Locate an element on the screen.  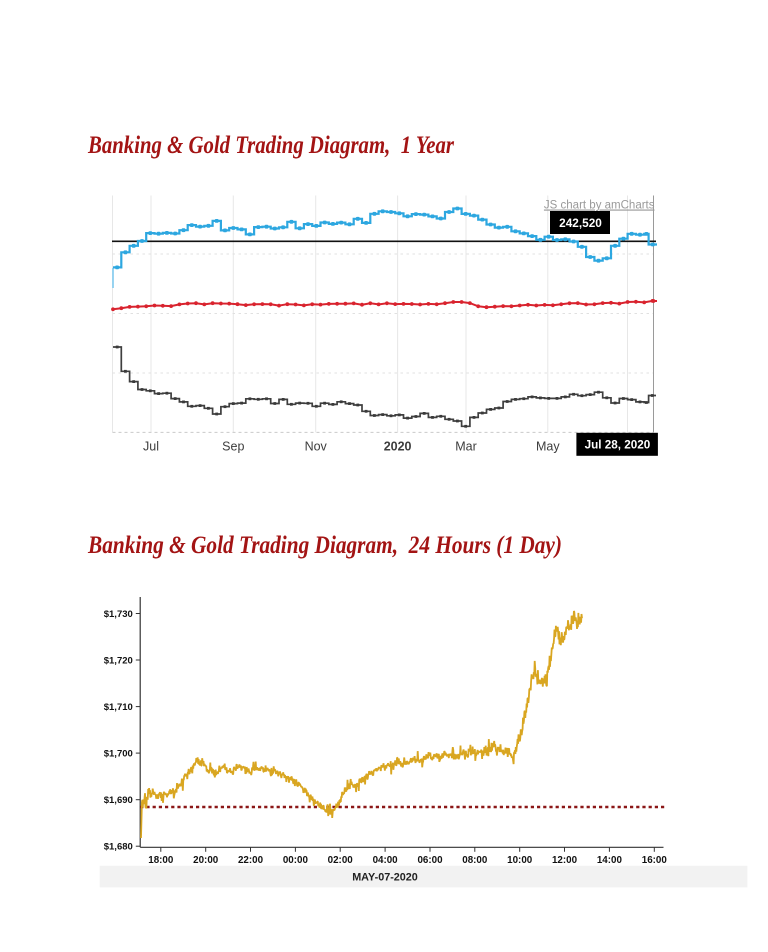
svg-text: 10:00 is located at coordinates (520, 860).